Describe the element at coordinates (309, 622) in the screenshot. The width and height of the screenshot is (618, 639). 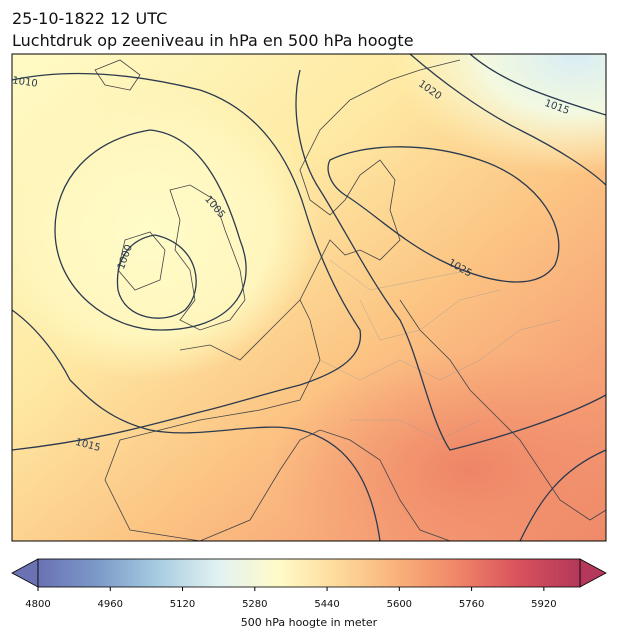
I see `colorbar-label: 500 hPa hoogte in meter` at that location.